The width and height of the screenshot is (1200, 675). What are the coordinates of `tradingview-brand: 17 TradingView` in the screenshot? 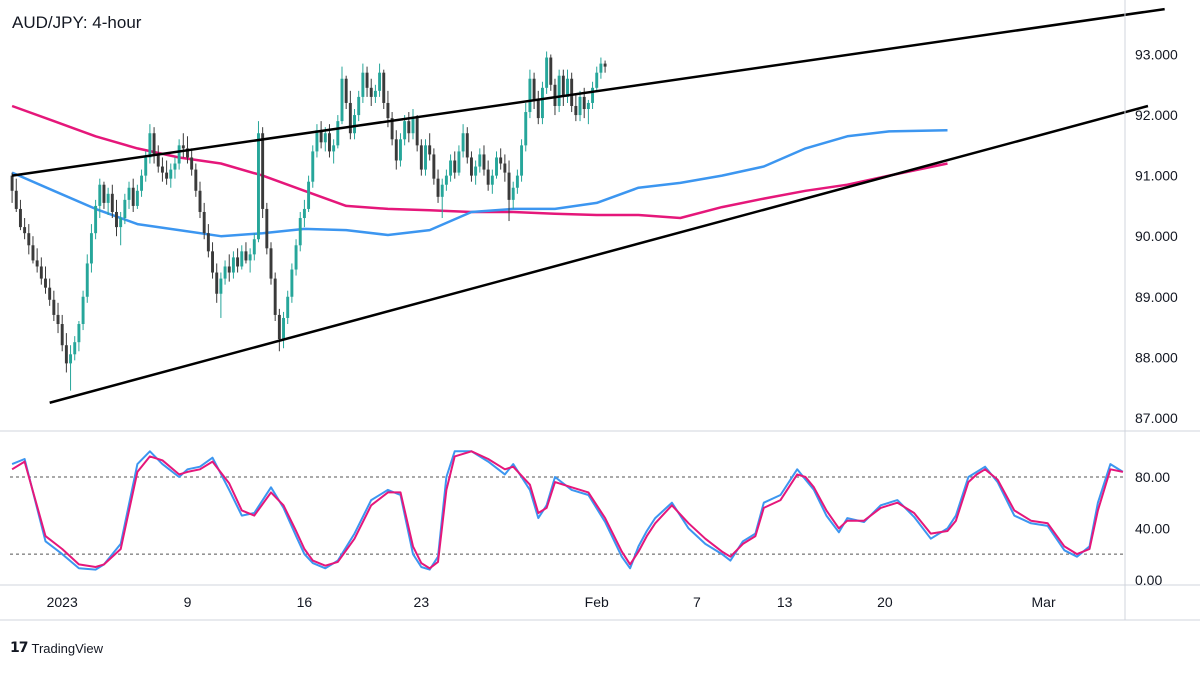 It's located at (56, 648).